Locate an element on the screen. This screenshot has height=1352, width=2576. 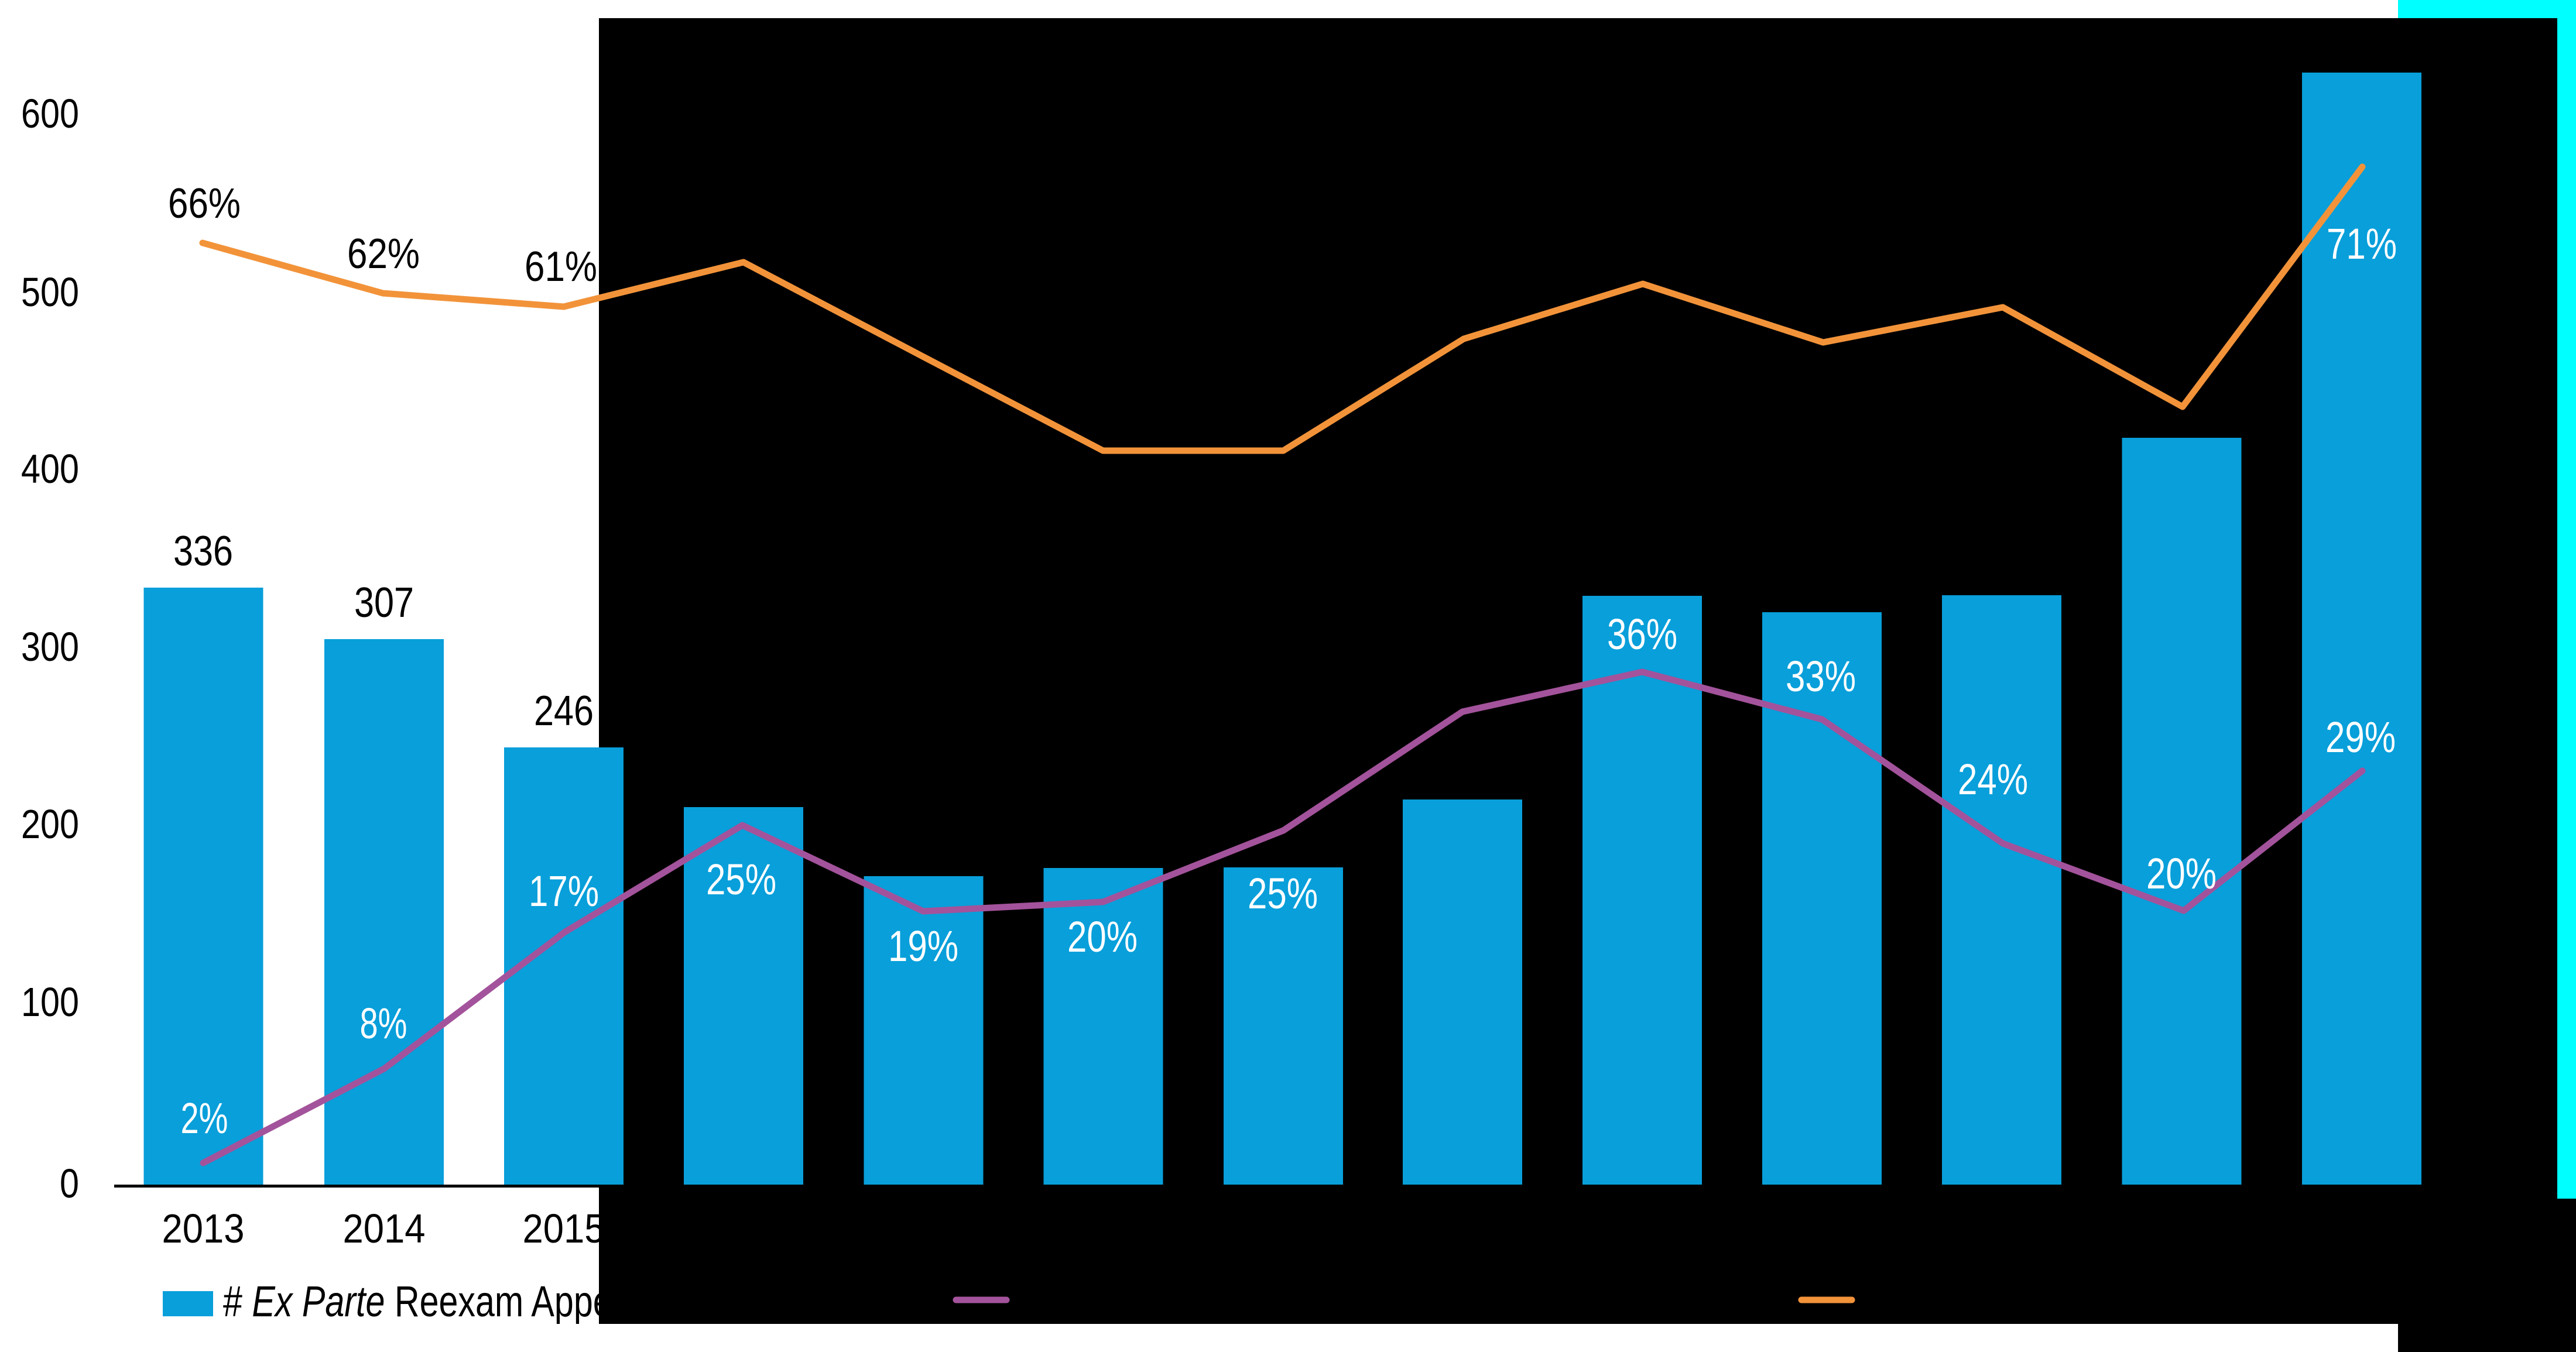
svg-text: 300 is located at coordinates (50, 646).